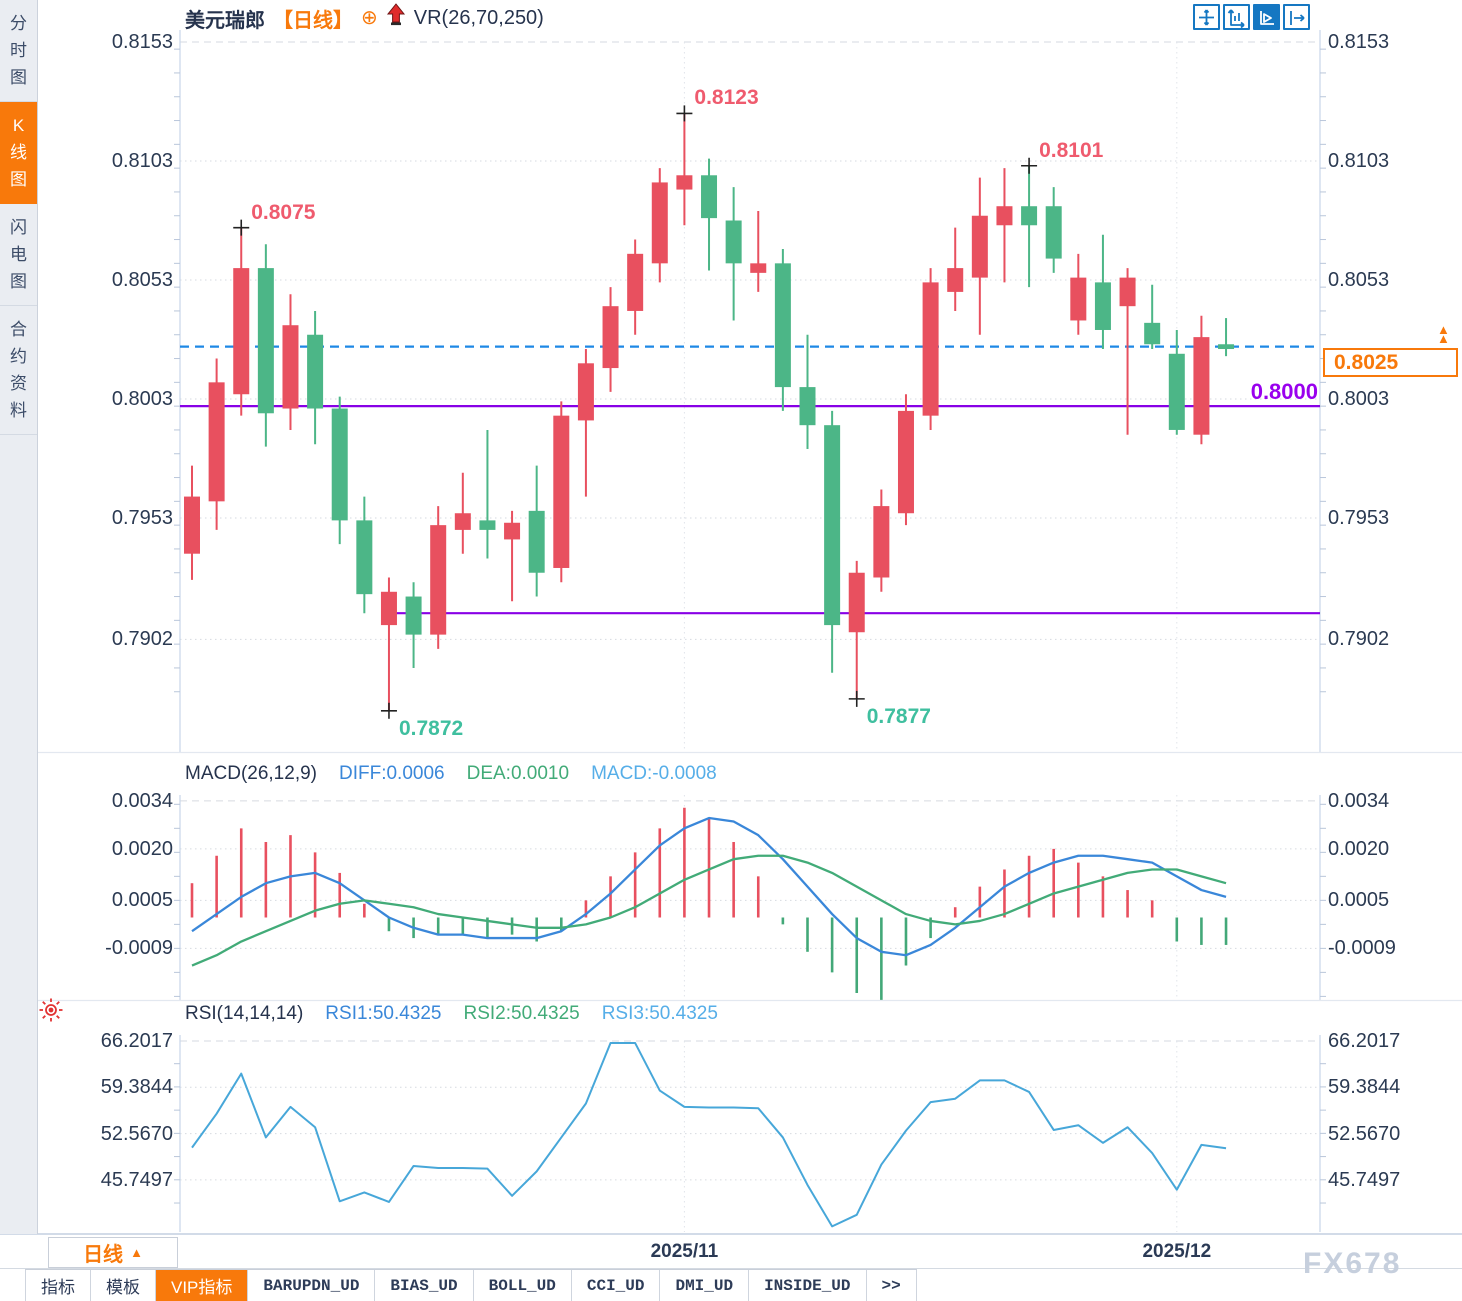  Describe the element at coordinates (1352, 1263) in the screenshot. I see `watermark: FX678` at that location.